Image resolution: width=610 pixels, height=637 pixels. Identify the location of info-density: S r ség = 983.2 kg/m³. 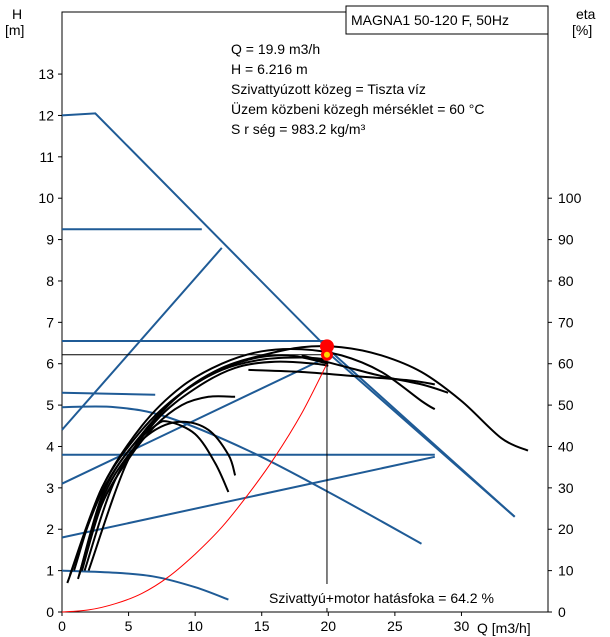
(298, 129).